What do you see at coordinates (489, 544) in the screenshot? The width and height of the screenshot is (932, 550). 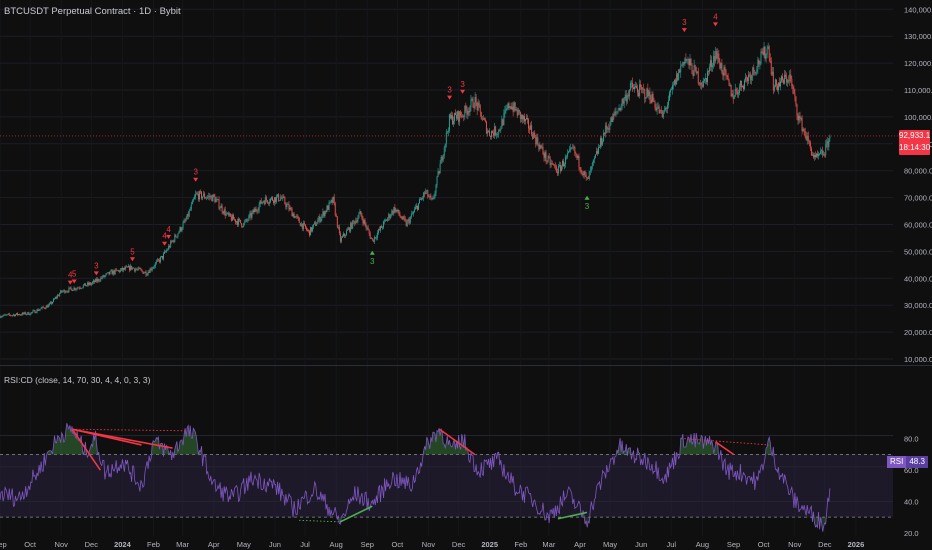 I see `time-tick-label: 2025` at bounding box center [489, 544].